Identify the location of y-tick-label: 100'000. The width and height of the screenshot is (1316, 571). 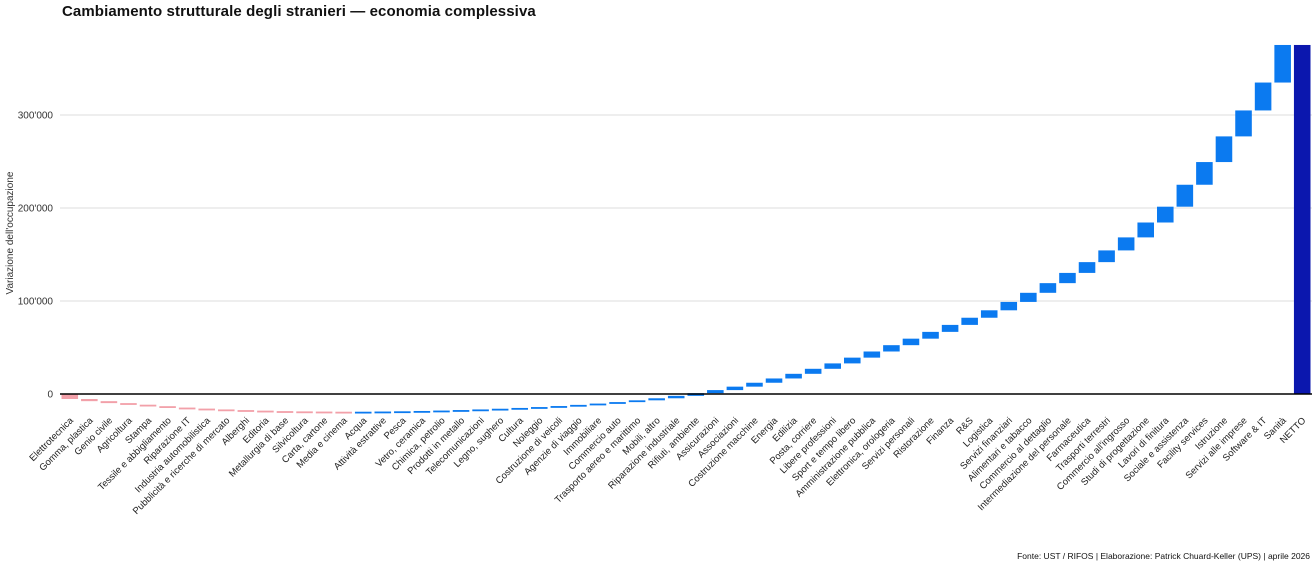
(36, 302).